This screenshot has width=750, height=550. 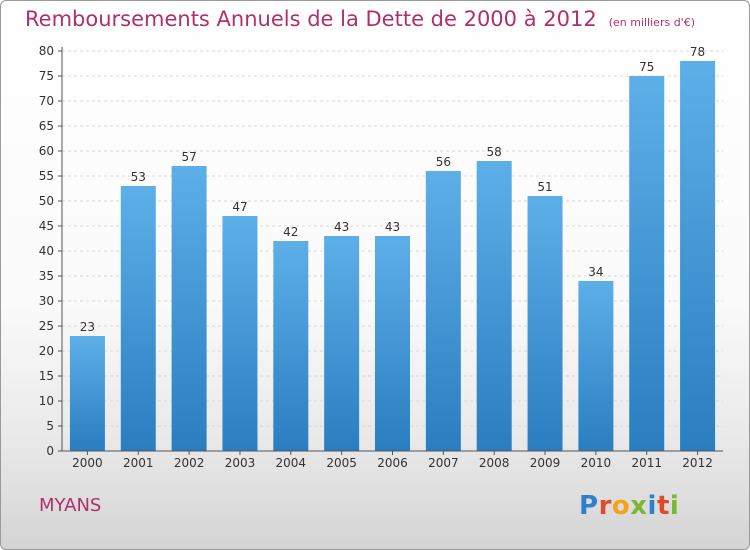 What do you see at coordinates (46, 326) in the screenshot?
I see `y-tick-label: 25` at bounding box center [46, 326].